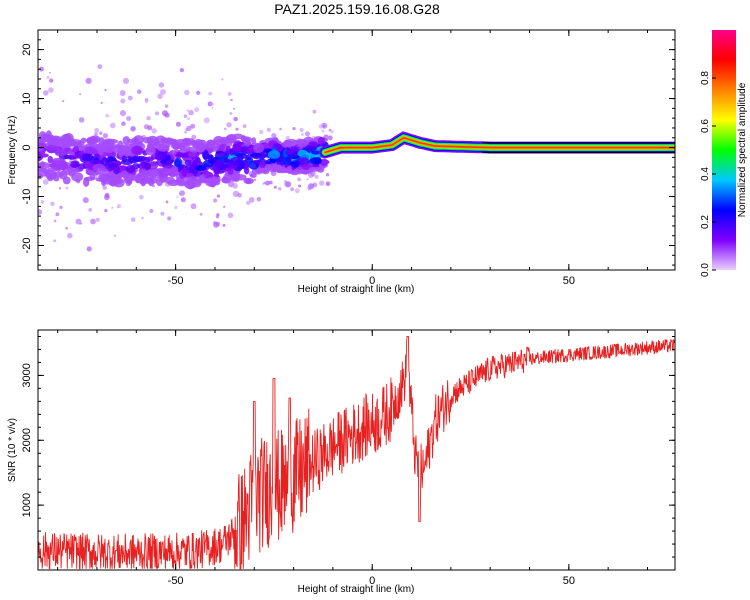 This screenshot has height=600, width=750. Describe the element at coordinates (742, 149) in the screenshot. I see `colorbar-label: Normalized spectral amplitude` at that location.